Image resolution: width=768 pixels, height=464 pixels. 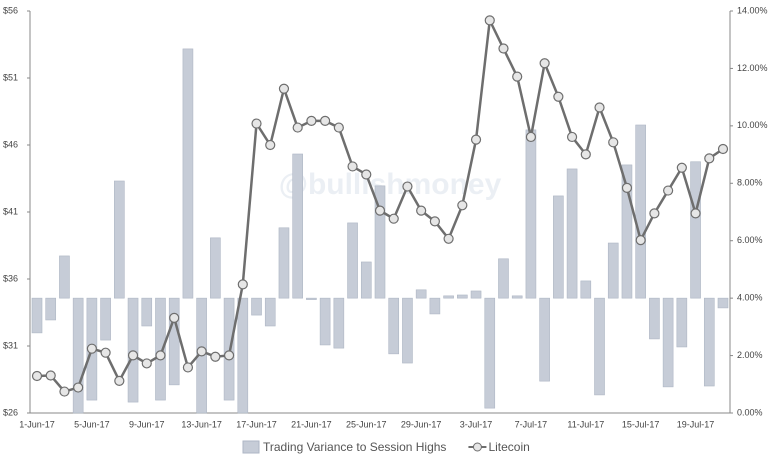 What do you see at coordinates (641, 424) in the screenshot?
I see `x-tick-label: 15-Jul-17` at bounding box center [641, 424].